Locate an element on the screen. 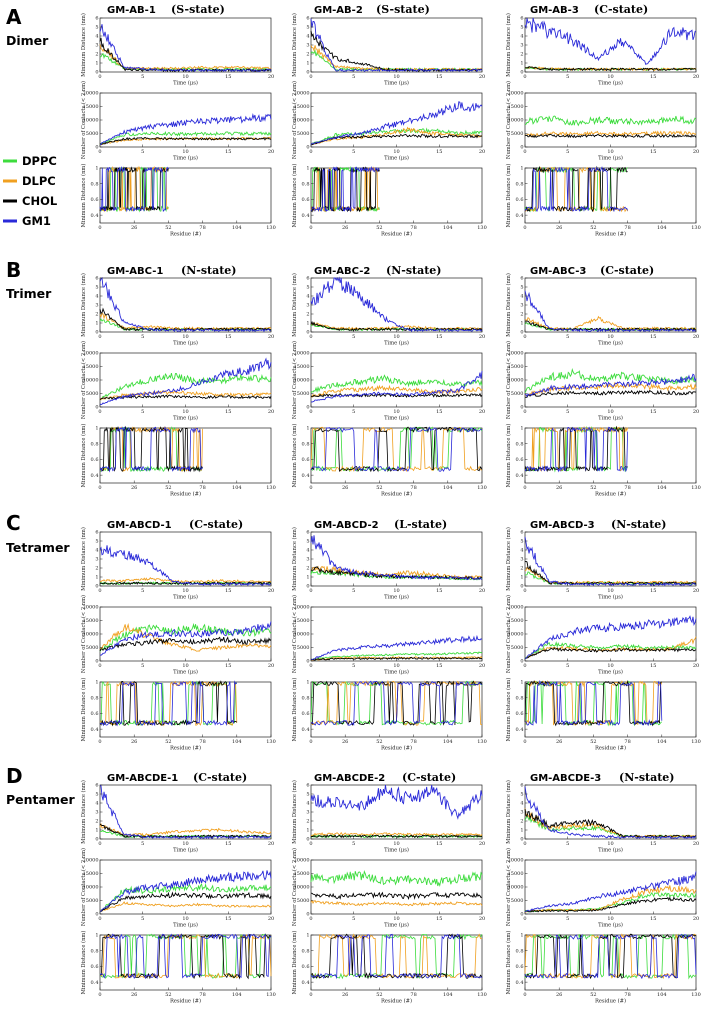 The height and width of the screenshot is (1016, 702). x-tick-label: 104 is located at coordinates (448, 488).